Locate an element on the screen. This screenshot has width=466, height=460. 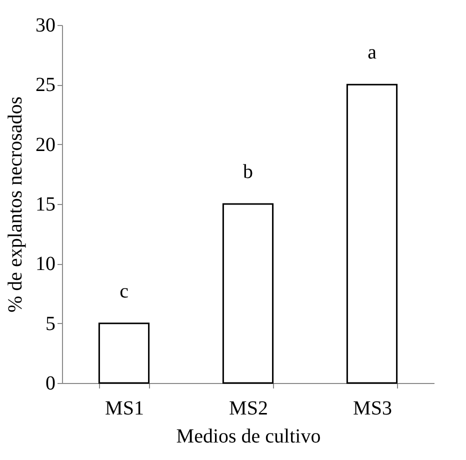
x-axis-title: Medios de cultivo is located at coordinates (248, 437).